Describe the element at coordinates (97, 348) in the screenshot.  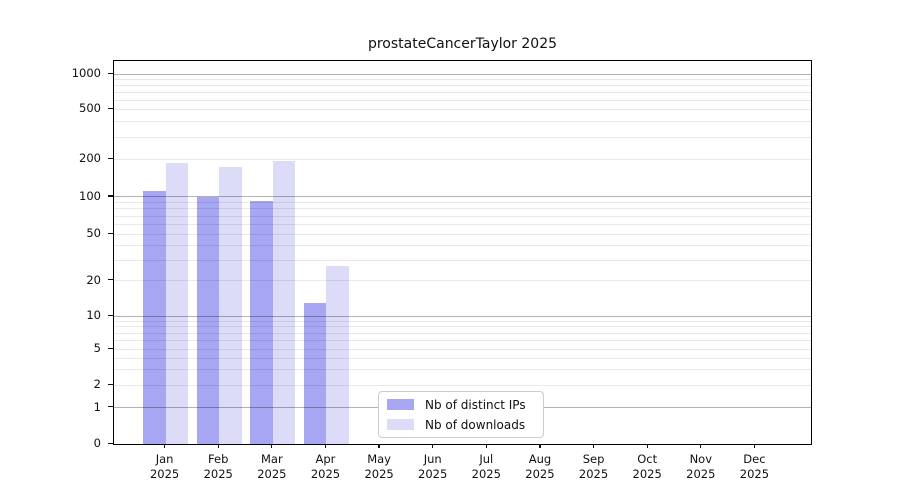
I see `y-tick-label-5: 5` at that location.